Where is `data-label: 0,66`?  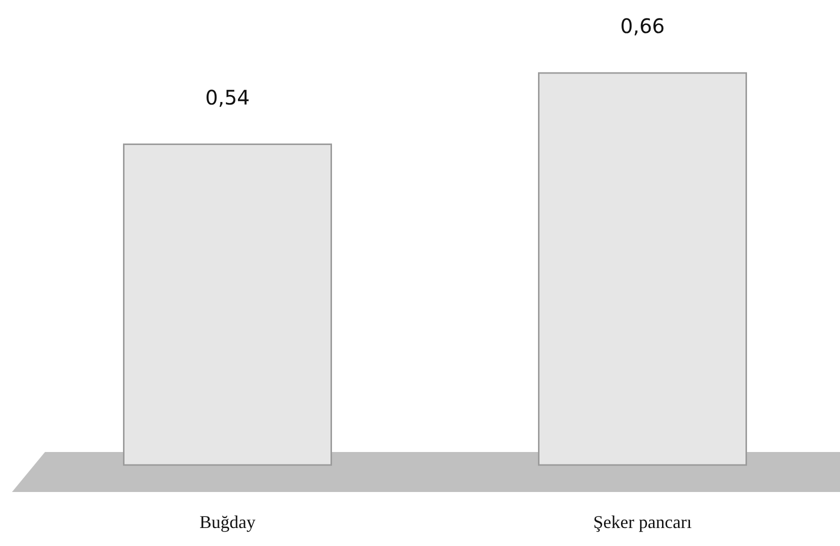
data-label: 0,66 is located at coordinates (642, 26).